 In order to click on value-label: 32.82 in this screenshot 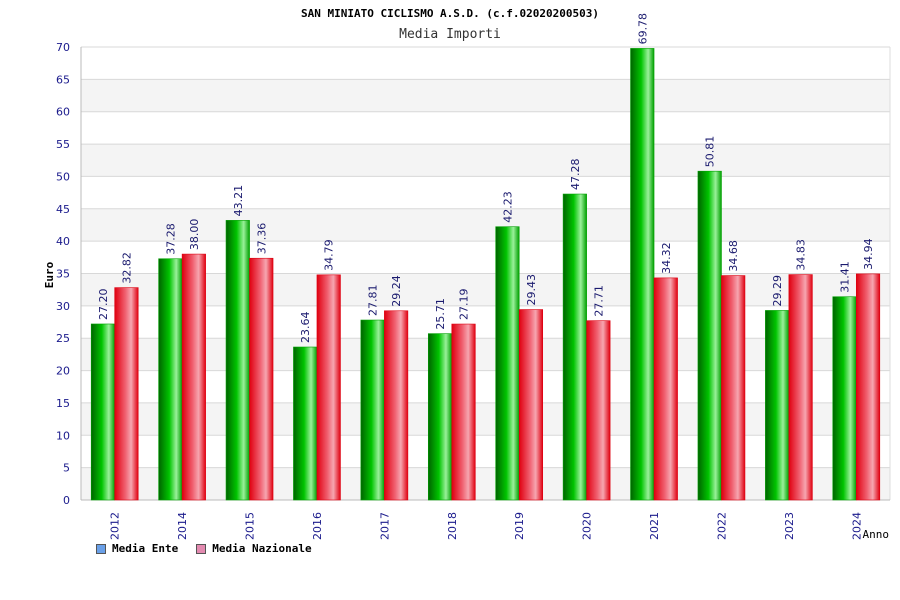, I will do `click(126, 268)`.